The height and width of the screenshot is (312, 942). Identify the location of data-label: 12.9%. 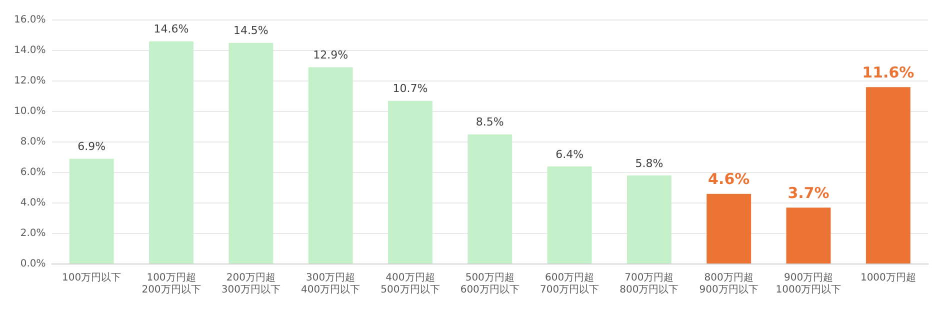
(330, 55).